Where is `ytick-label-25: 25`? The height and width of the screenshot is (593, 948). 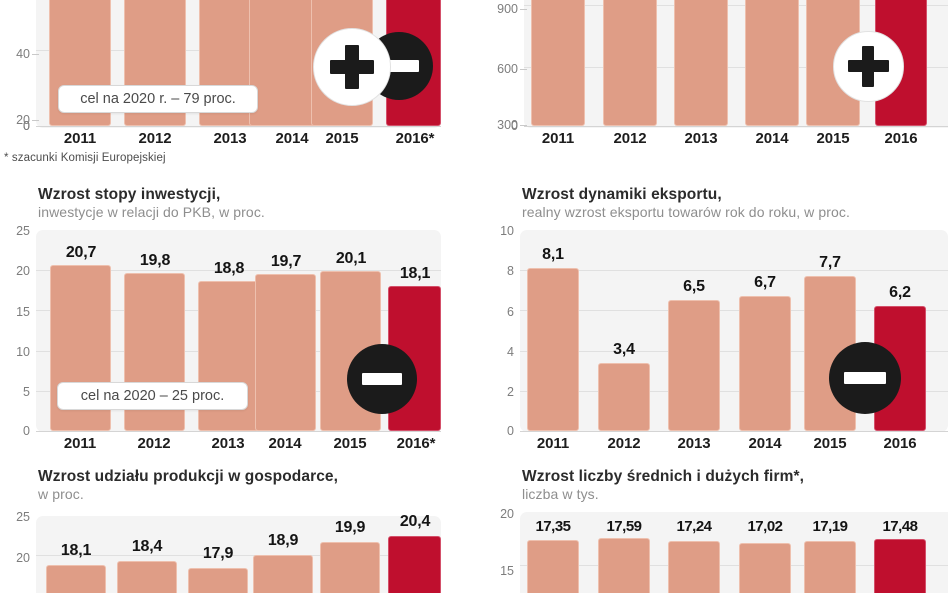 ytick-label-25: 25 is located at coordinates (23, 231).